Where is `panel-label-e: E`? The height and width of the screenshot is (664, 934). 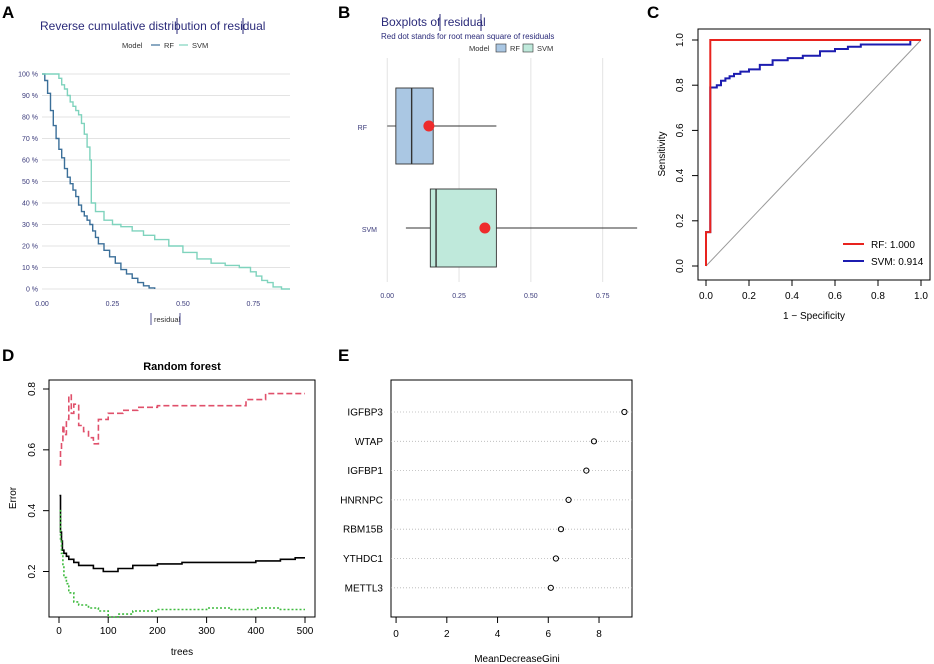
panel-label-e: E is located at coordinates (343, 355).